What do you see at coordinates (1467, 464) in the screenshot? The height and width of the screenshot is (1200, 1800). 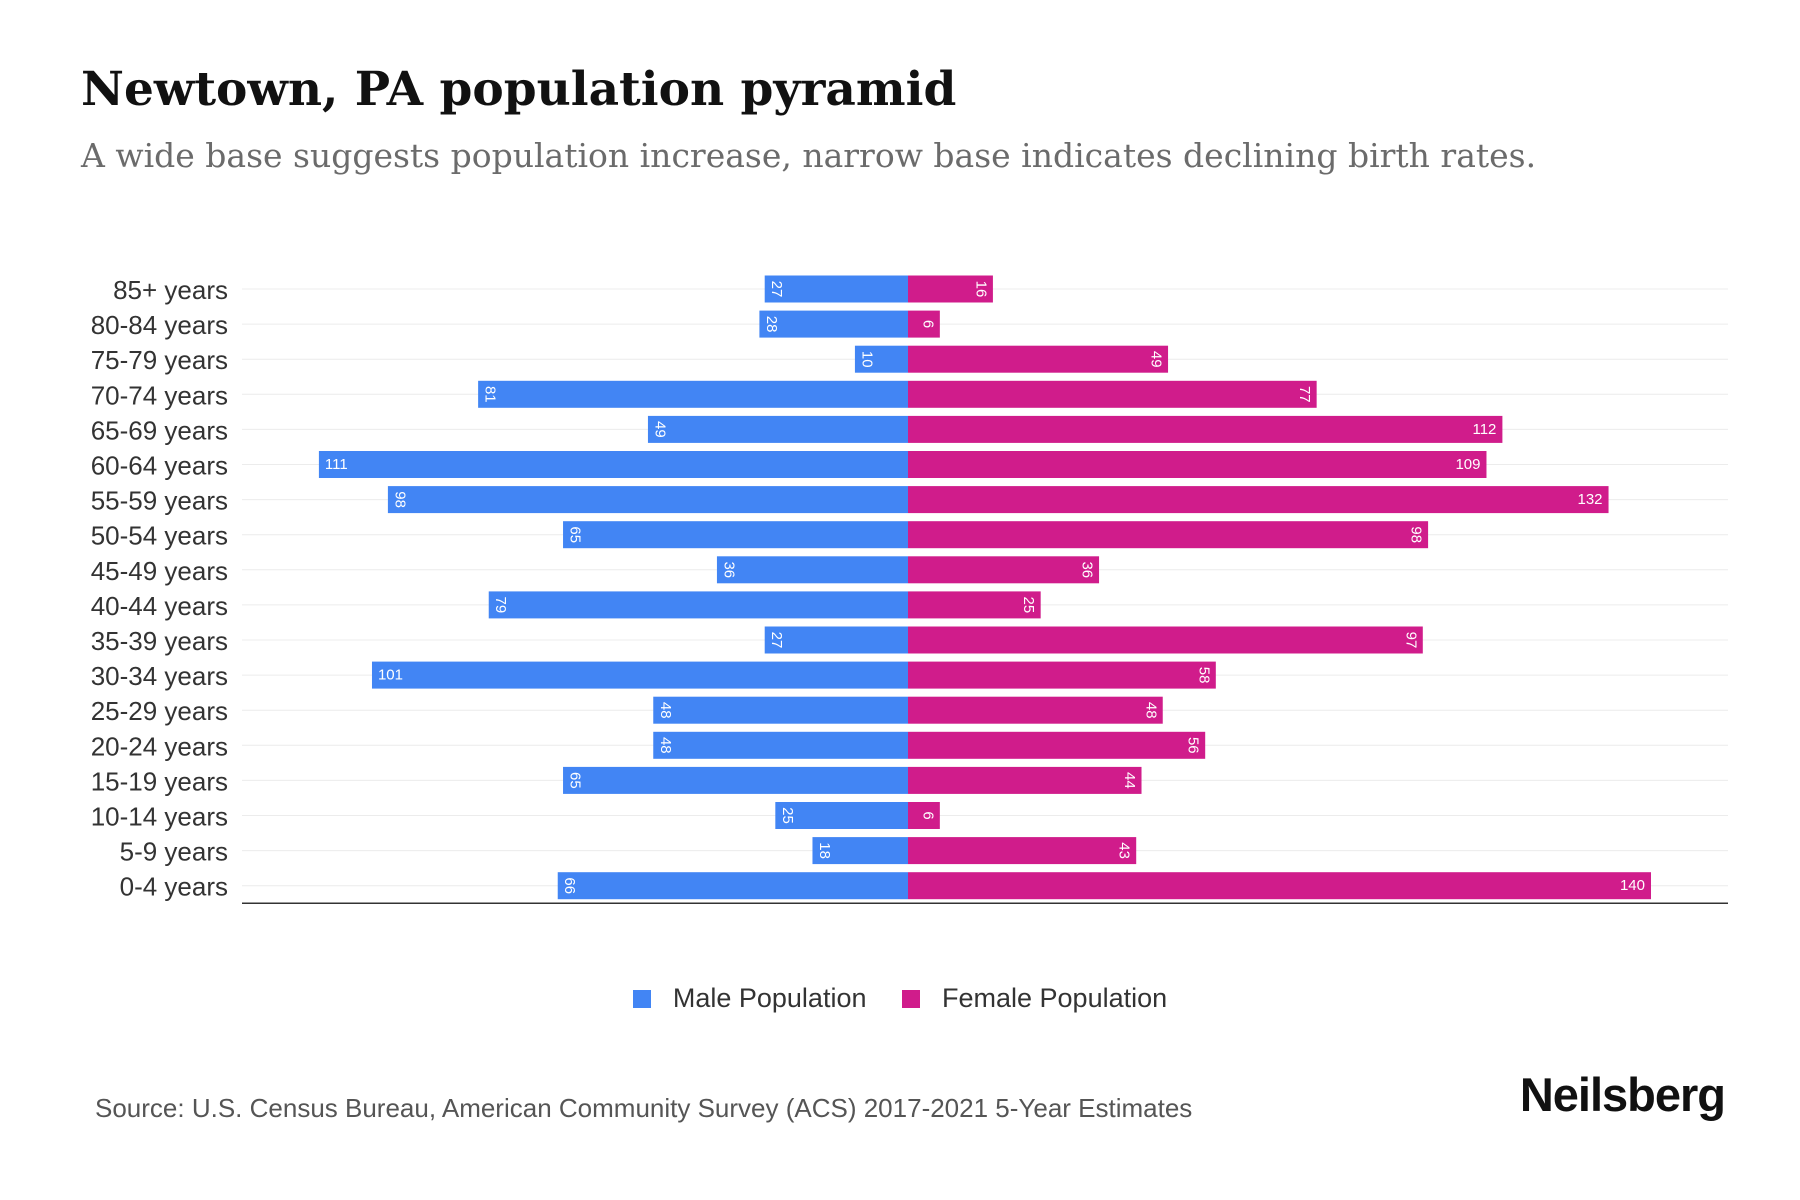 I see `female-value-label: 109` at bounding box center [1467, 464].